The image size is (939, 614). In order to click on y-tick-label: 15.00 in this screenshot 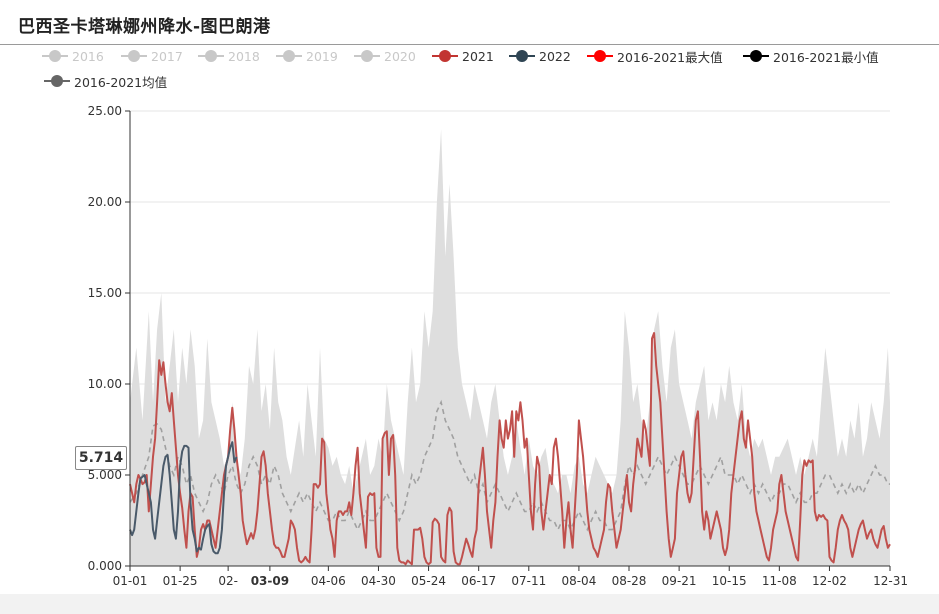, I will do `click(105, 293)`.